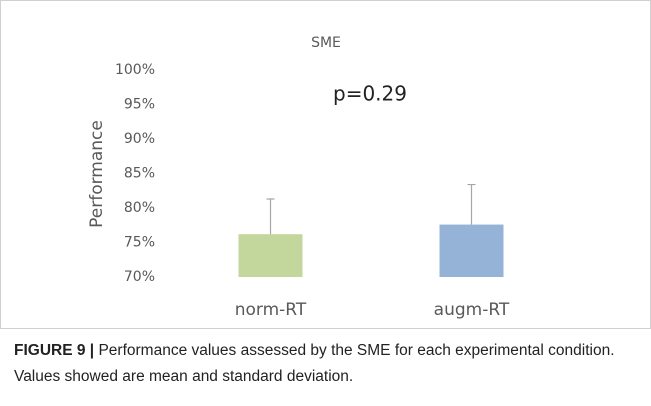 This screenshot has height=406, width=651. I want to click on y-tick-label: 85%, so click(139, 174).